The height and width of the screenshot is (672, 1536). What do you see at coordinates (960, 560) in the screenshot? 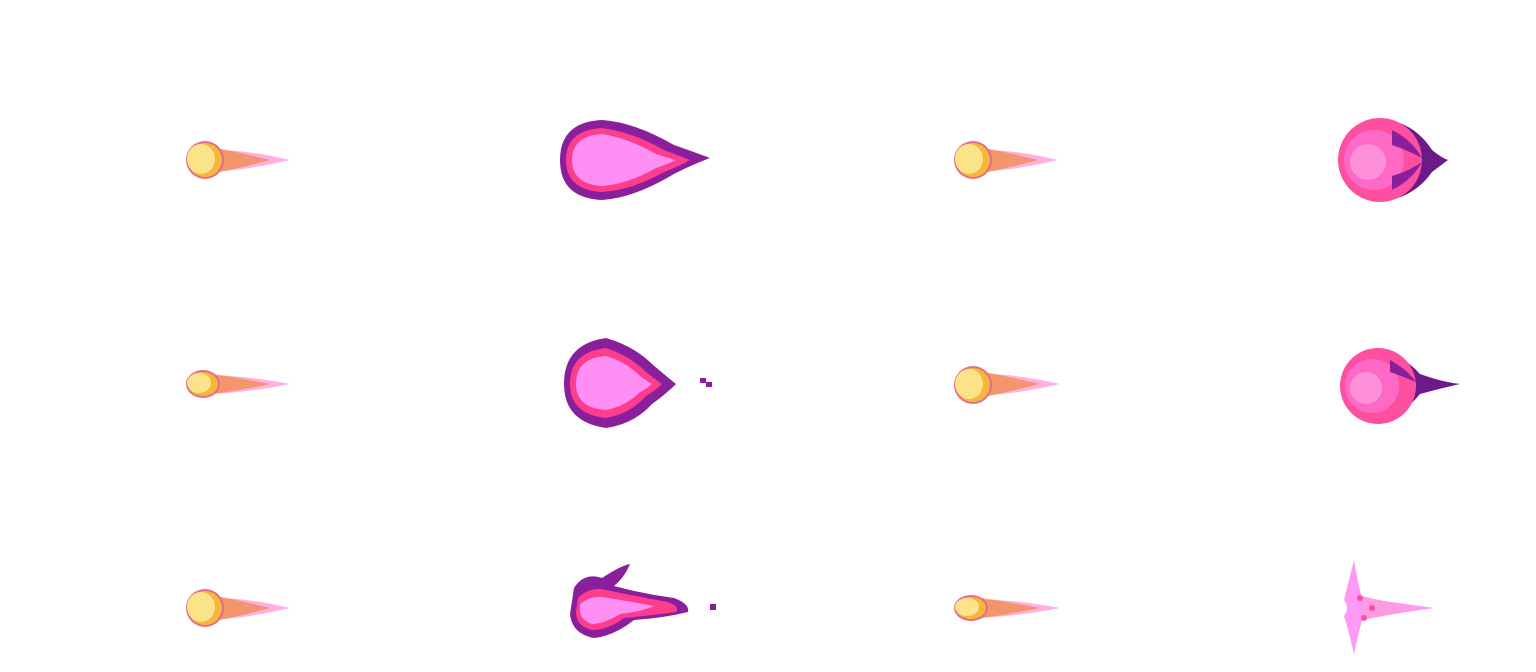
I see `frame-r2-c2` at bounding box center [960, 560].